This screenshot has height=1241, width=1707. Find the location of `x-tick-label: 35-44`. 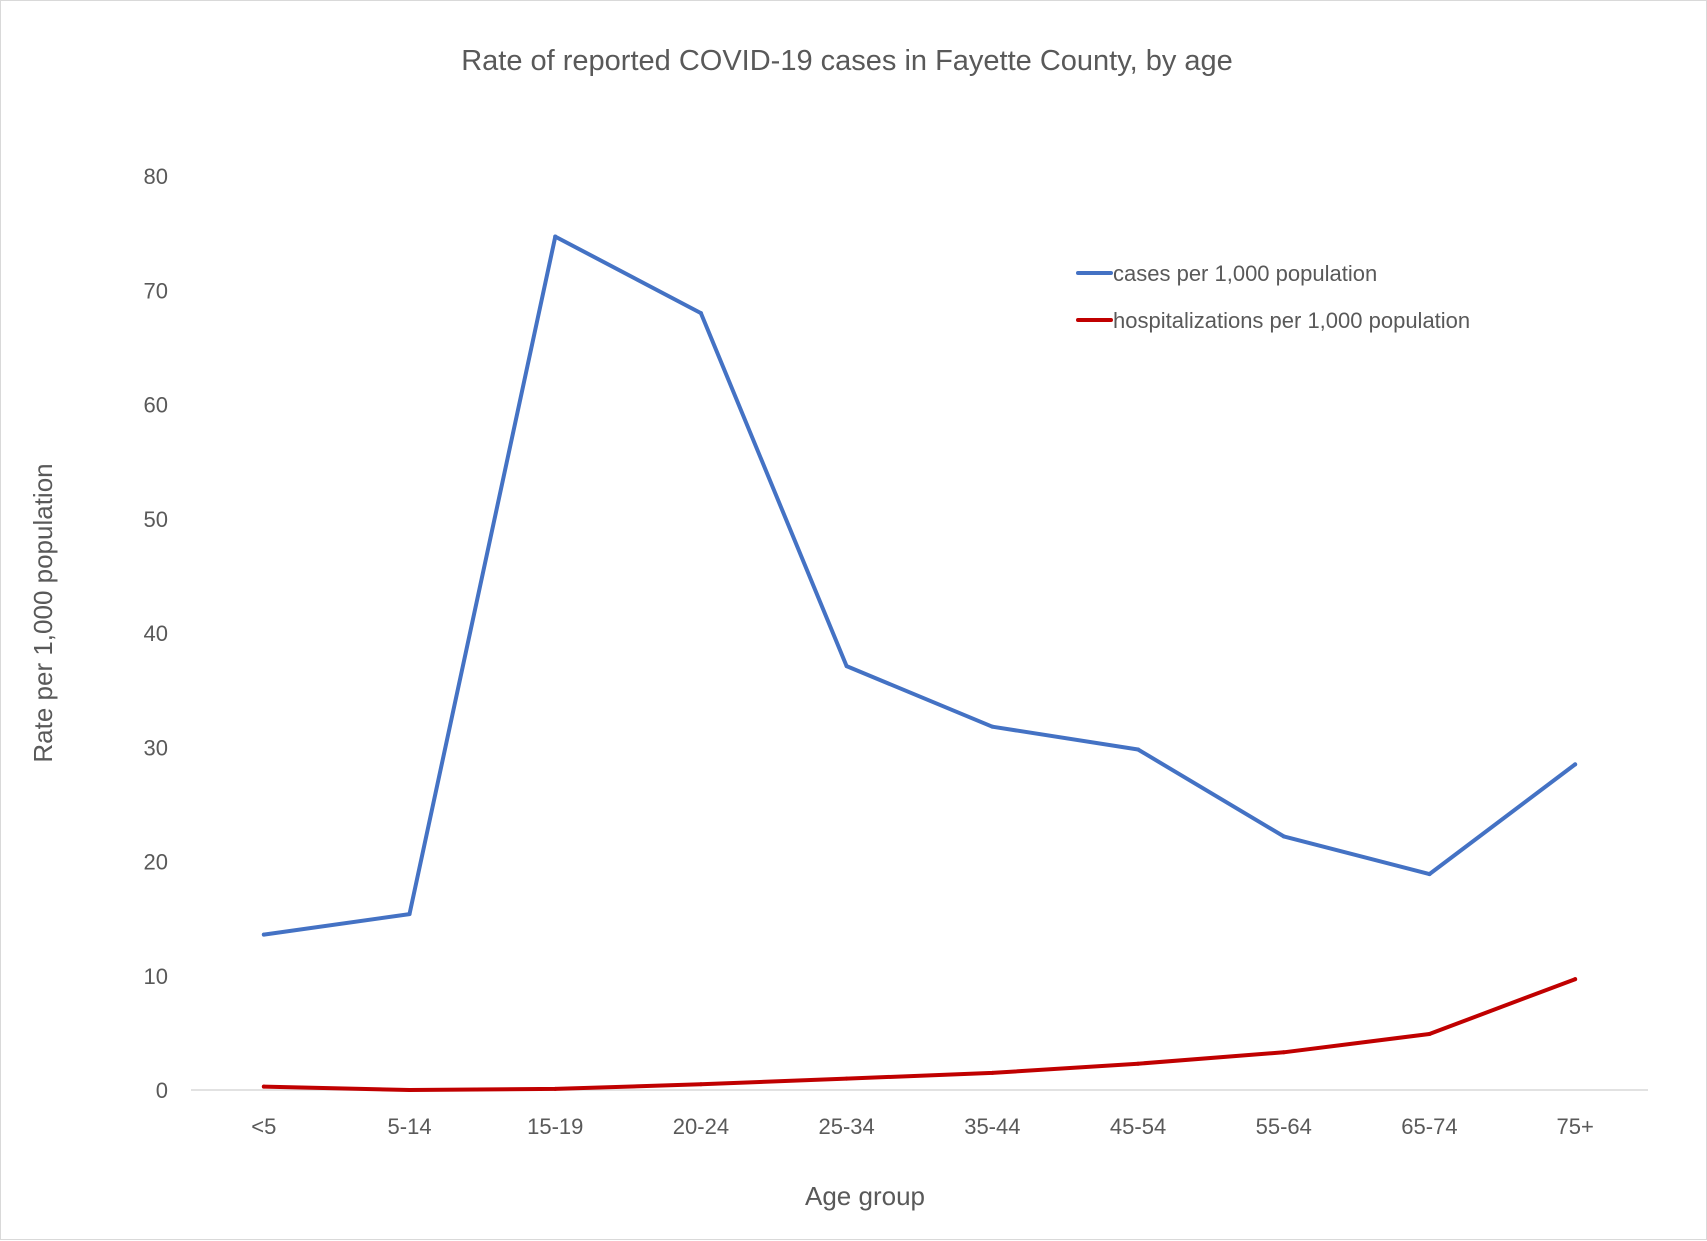

x-tick-label: 35-44 is located at coordinates (992, 1126).